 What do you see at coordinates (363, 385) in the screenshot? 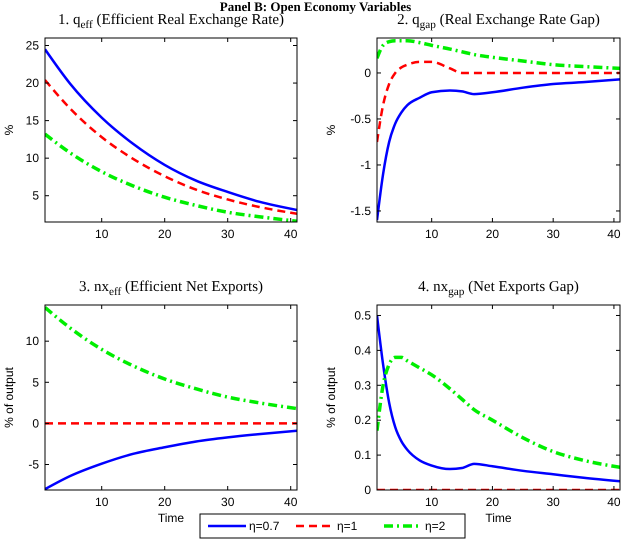
I see `y-tick-label: 0.3` at bounding box center [363, 385].